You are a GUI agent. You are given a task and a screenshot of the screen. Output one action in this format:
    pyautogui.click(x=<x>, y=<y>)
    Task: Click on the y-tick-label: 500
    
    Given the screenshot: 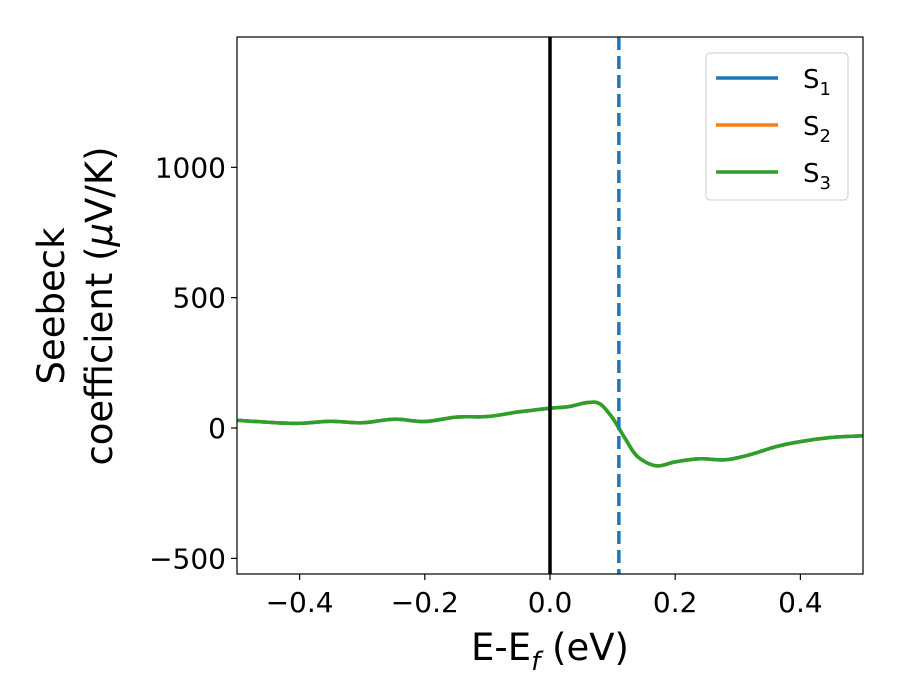 What is the action you would take?
    pyautogui.click(x=199, y=298)
    